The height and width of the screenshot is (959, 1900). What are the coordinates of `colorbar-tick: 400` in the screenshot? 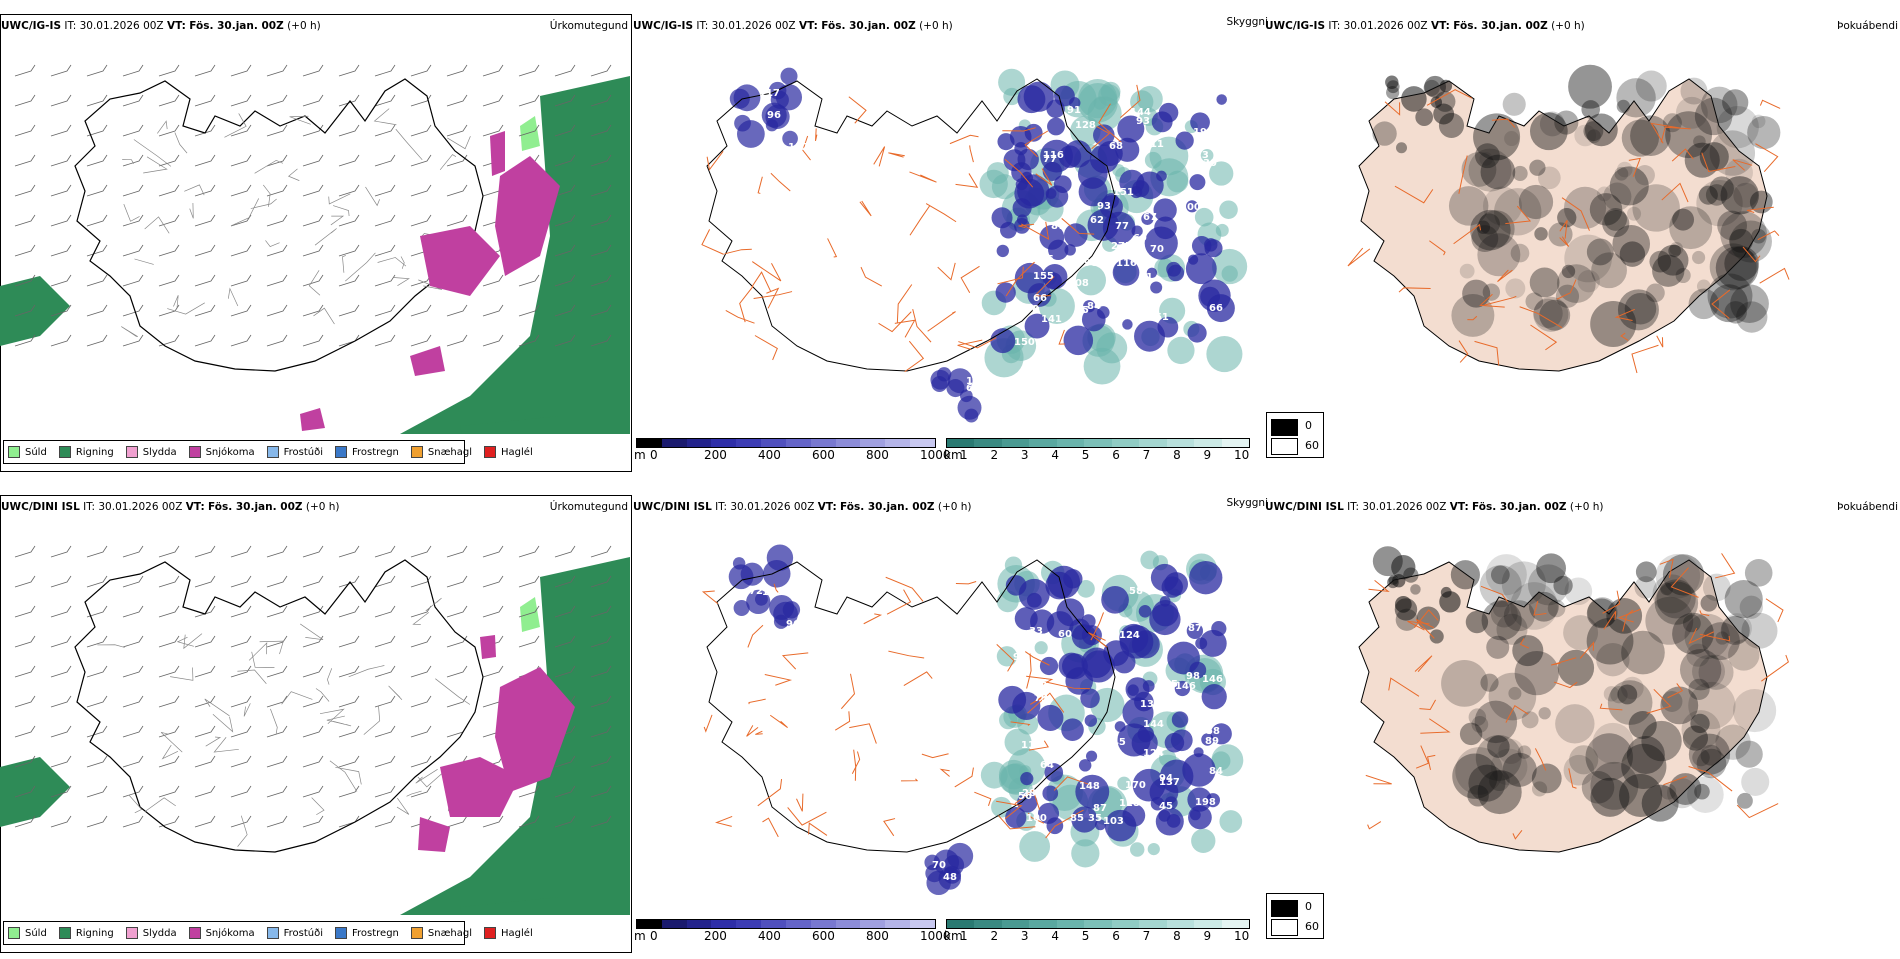 It's located at (769, 936).